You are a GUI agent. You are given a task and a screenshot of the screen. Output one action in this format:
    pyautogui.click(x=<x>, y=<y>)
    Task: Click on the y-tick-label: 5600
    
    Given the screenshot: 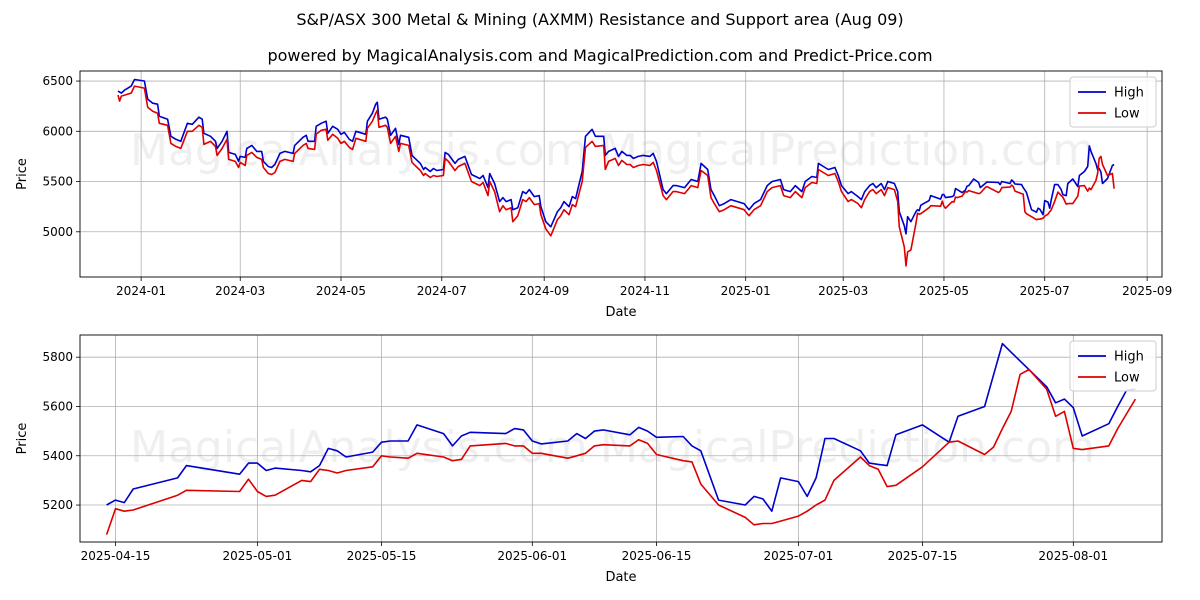 What is the action you would take?
    pyautogui.click(x=57, y=406)
    